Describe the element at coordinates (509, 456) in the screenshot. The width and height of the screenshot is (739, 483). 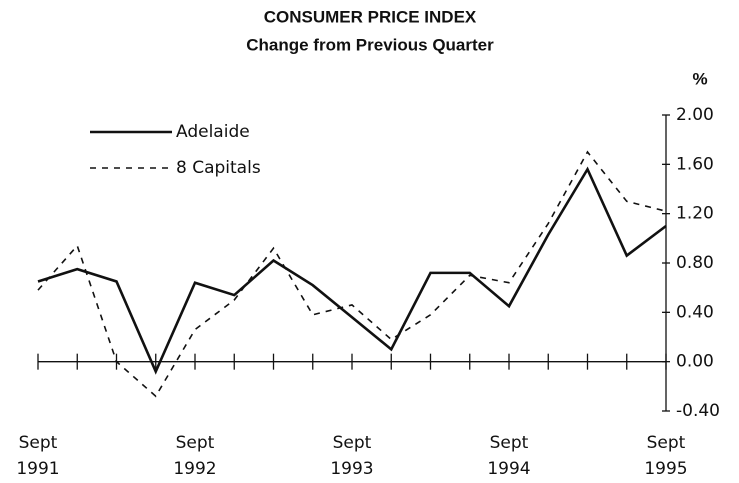
I see `x-tick-label: Sept 1994` at that location.